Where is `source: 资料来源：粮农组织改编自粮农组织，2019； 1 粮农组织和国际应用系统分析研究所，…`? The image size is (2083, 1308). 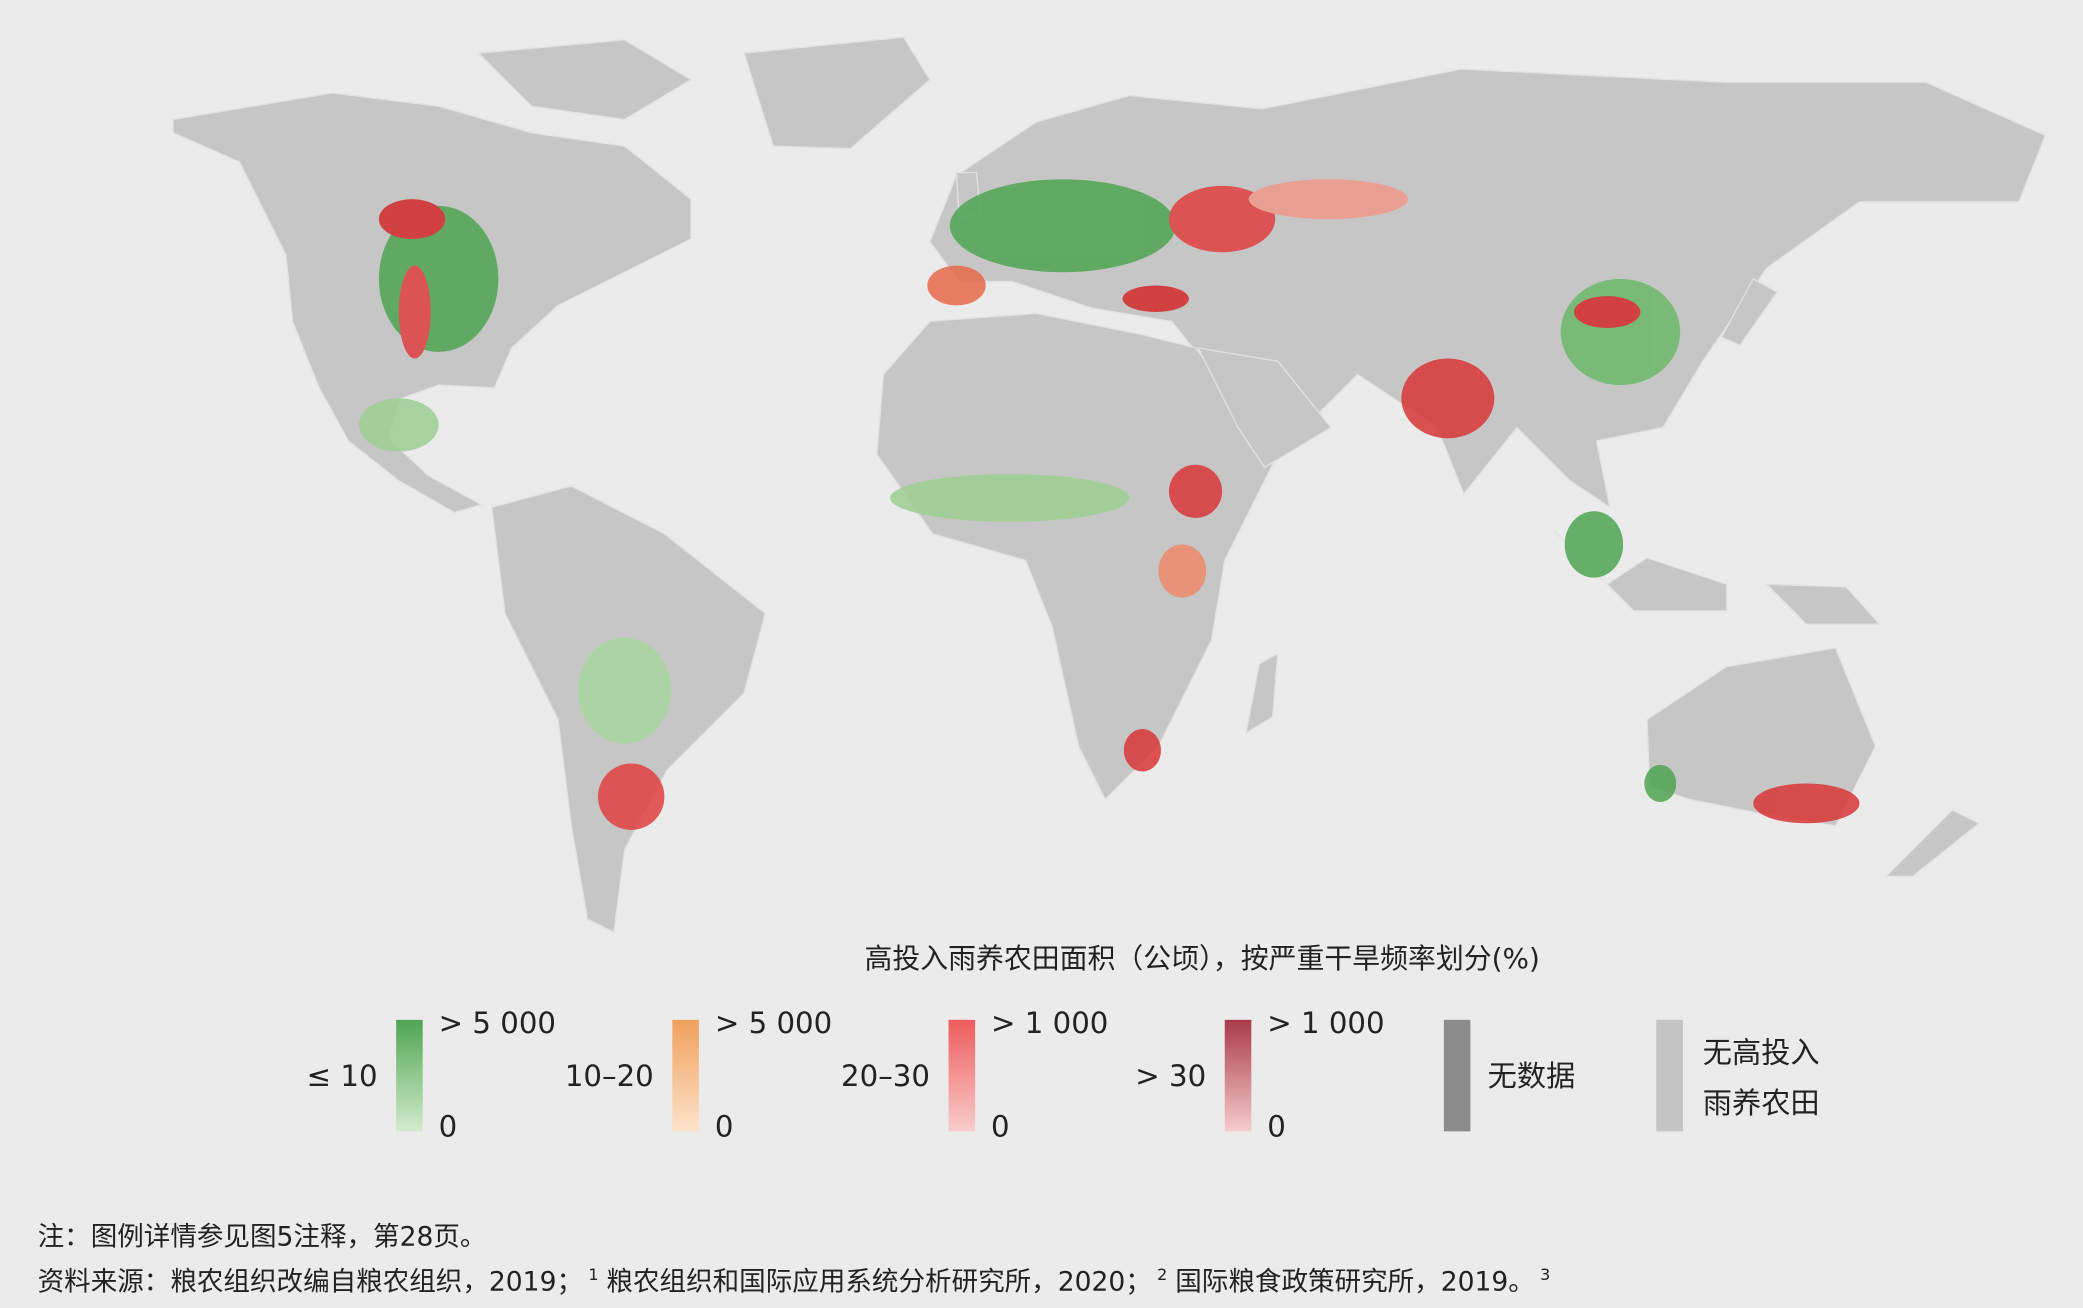
source: 资料来源：粮农组织改编自粮农组织，2019； 1 粮农组织和国际应用系统分析研究所，… is located at coordinates (794, 1281).